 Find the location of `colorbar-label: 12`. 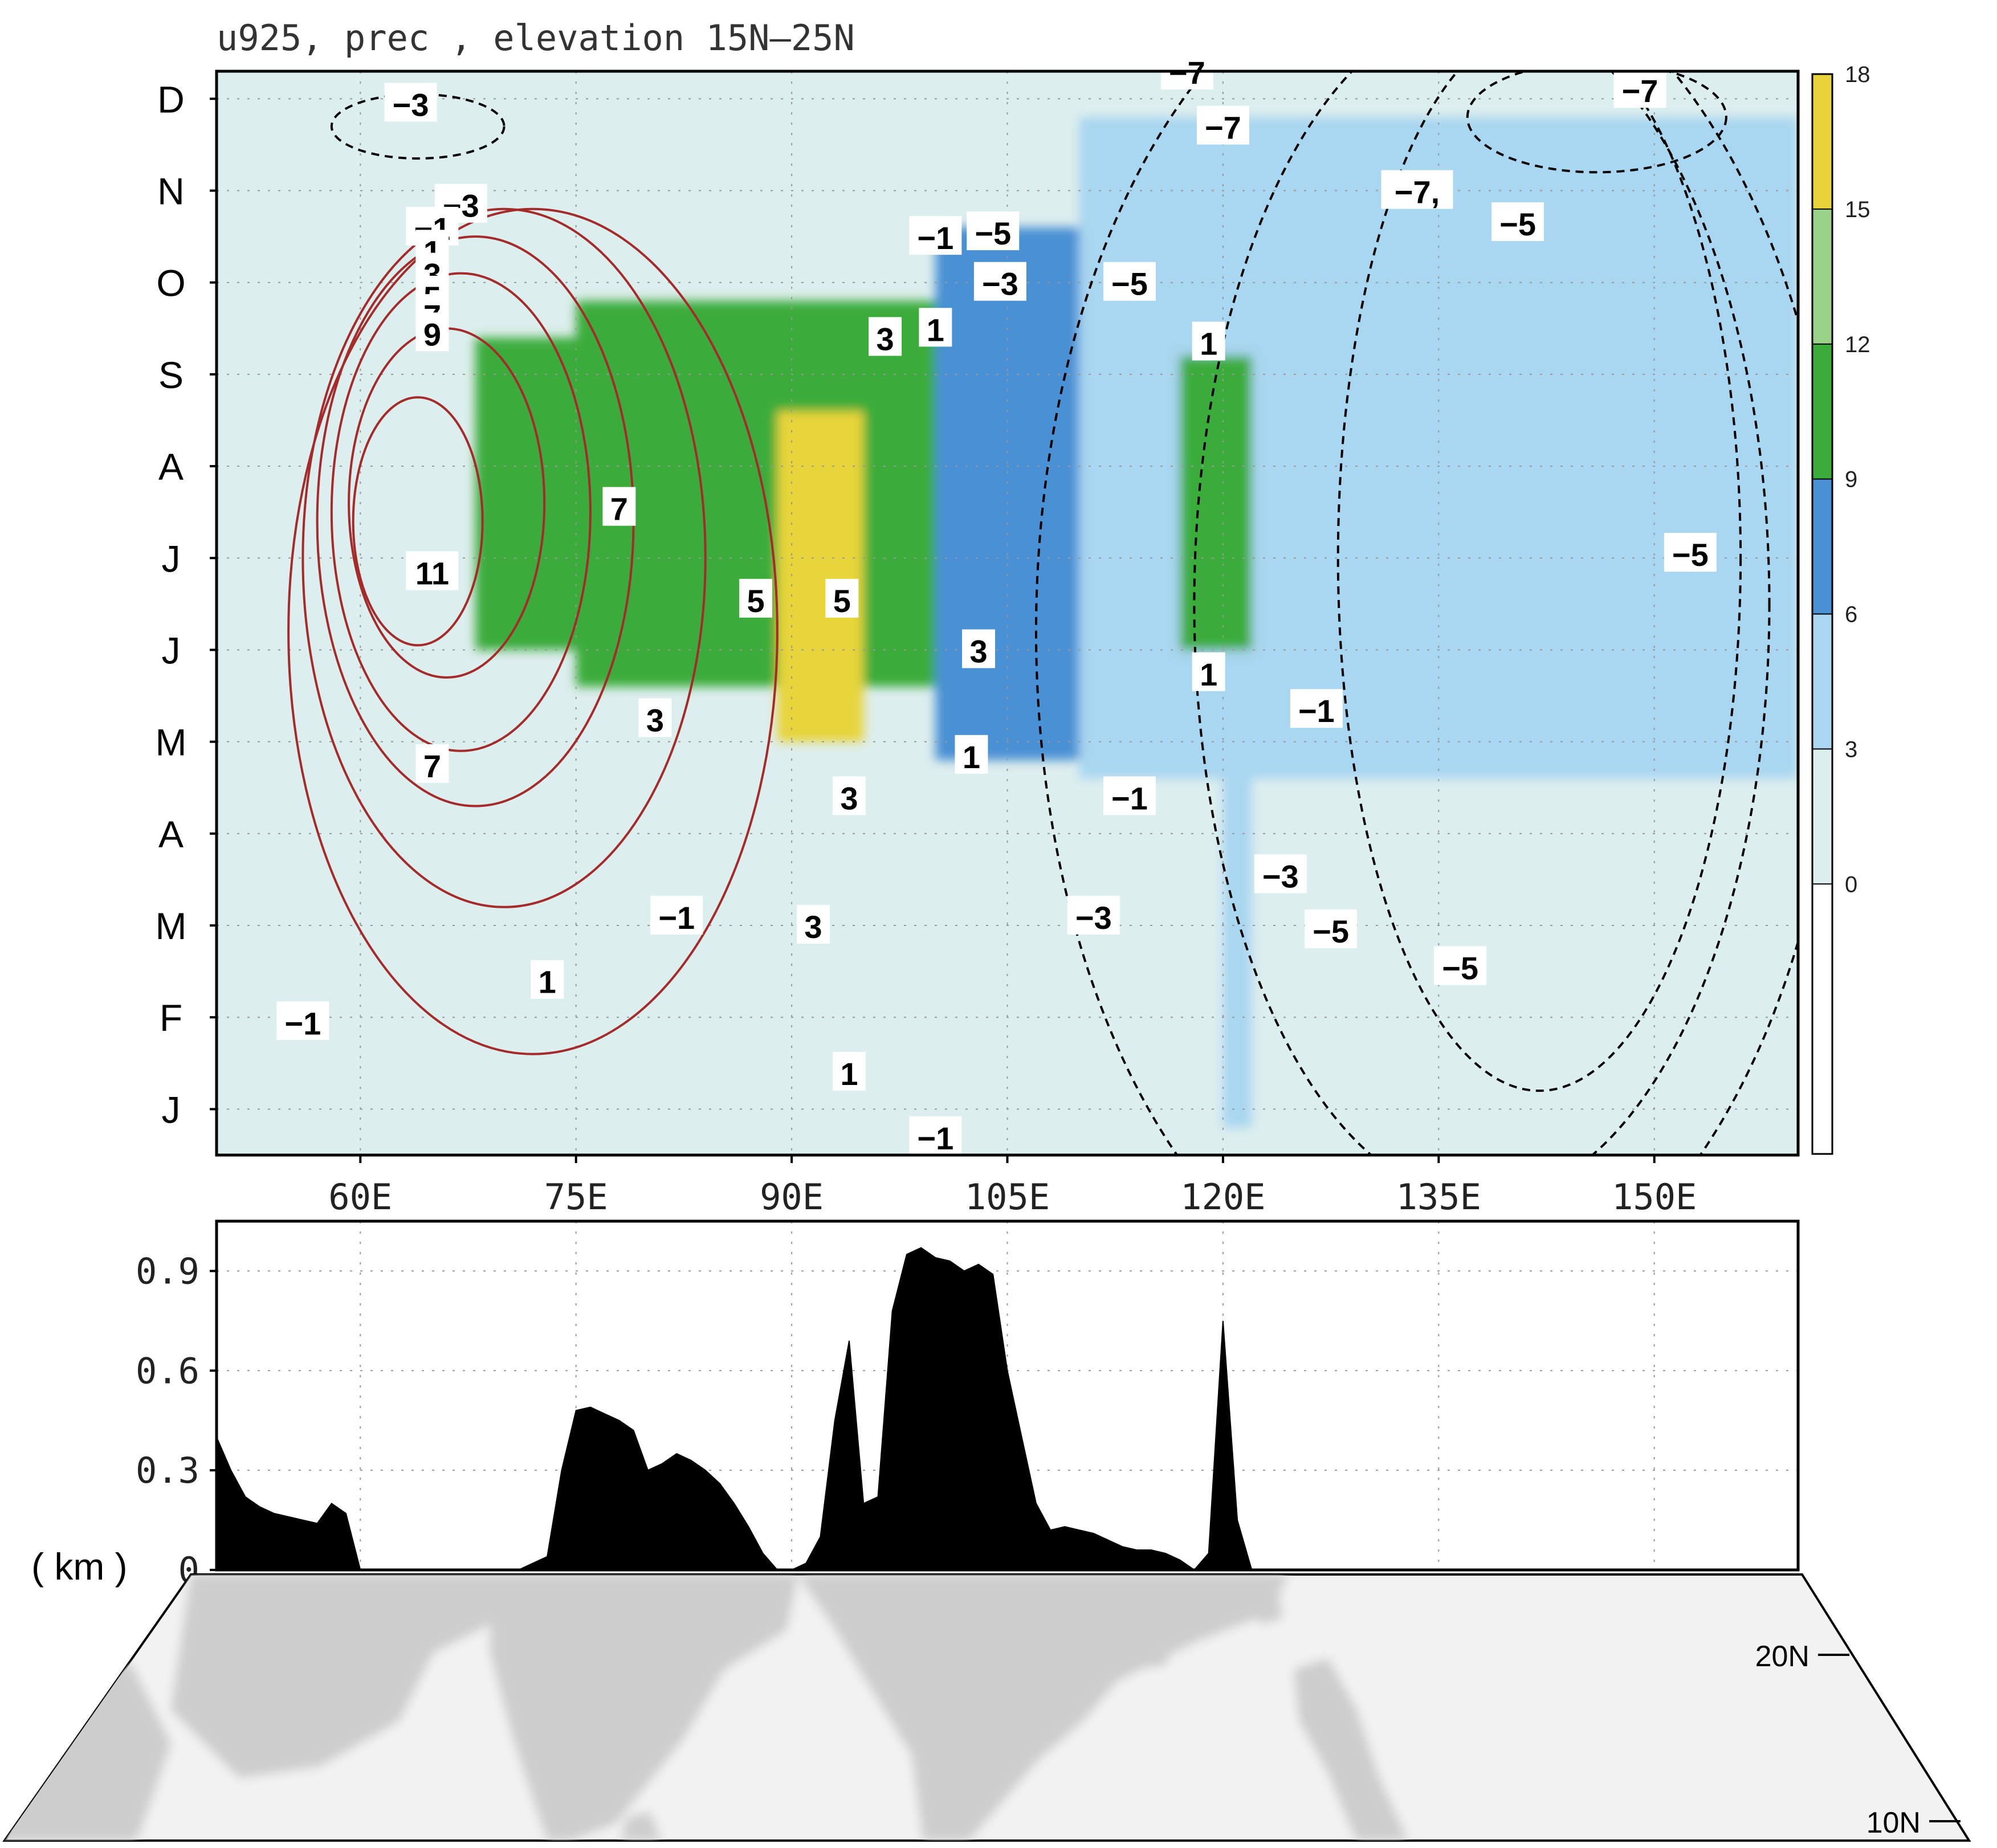

colorbar-label: 12 is located at coordinates (1858, 344).